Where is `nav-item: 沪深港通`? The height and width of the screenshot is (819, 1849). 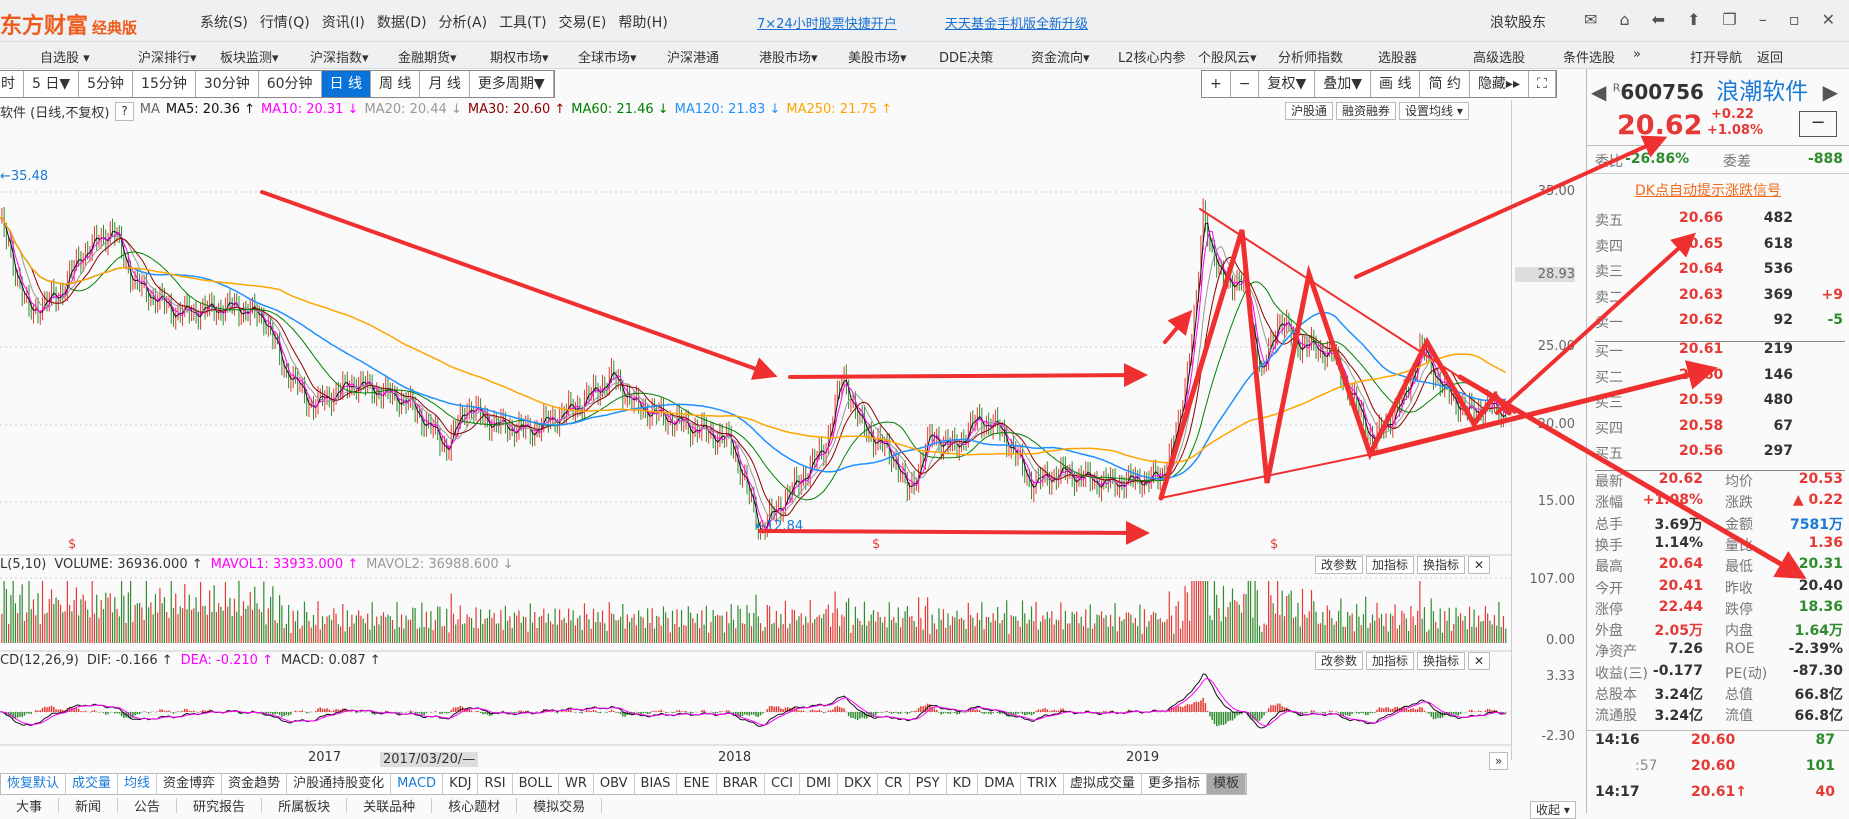 nav-item: 沪深港通 is located at coordinates (693, 58).